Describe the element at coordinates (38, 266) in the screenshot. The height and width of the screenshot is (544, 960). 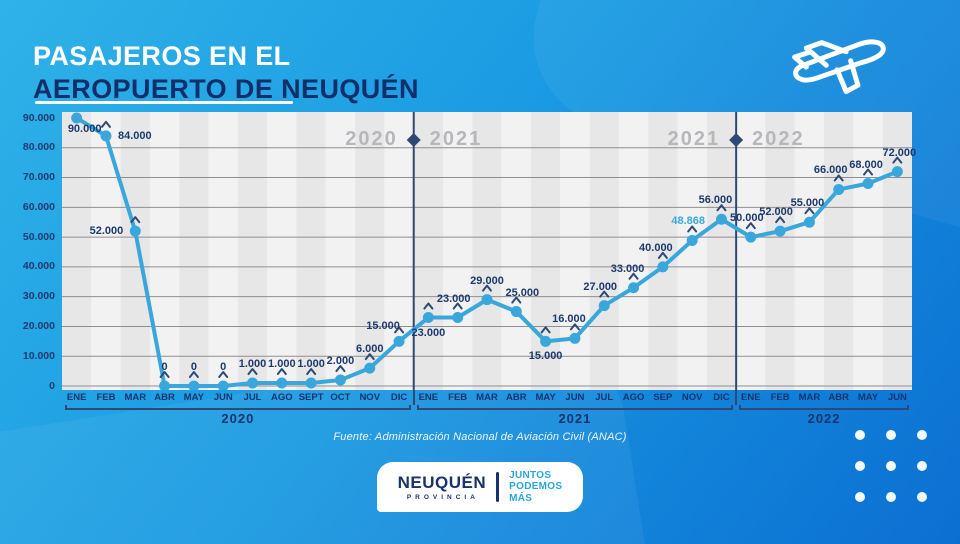
I see `y-tick-label: 40.000` at that location.